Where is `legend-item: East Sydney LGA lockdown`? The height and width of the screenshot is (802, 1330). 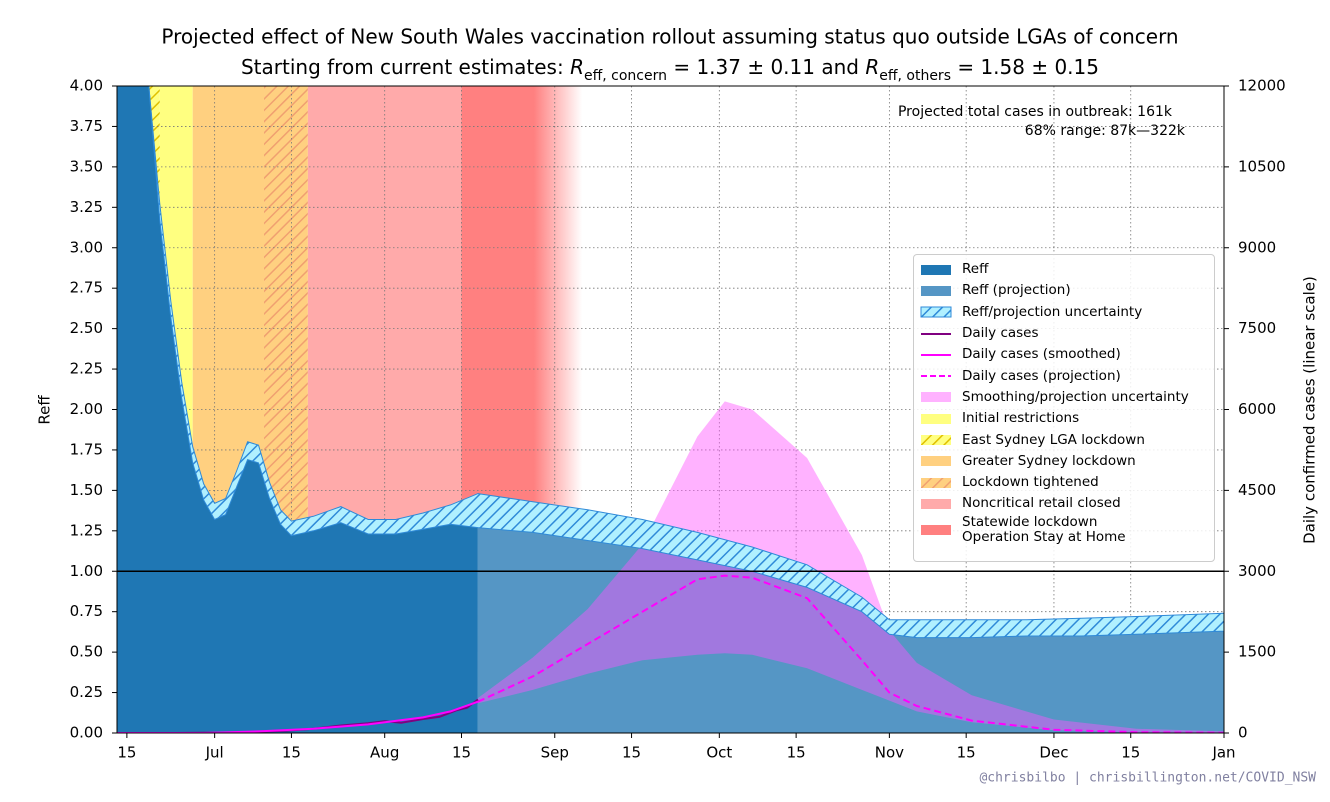
legend-item: East Sydney LGA lockdown is located at coordinates (1064, 439).